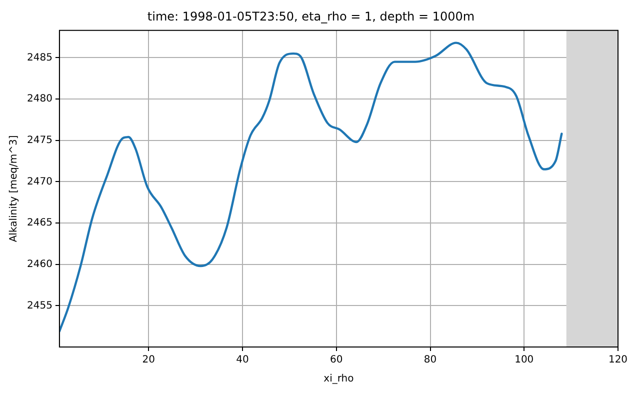 The image size is (640, 393). Describe the element at coordinates (339, 379) in the screenshot. I see `x-axis-title: xi_rho` at that location.